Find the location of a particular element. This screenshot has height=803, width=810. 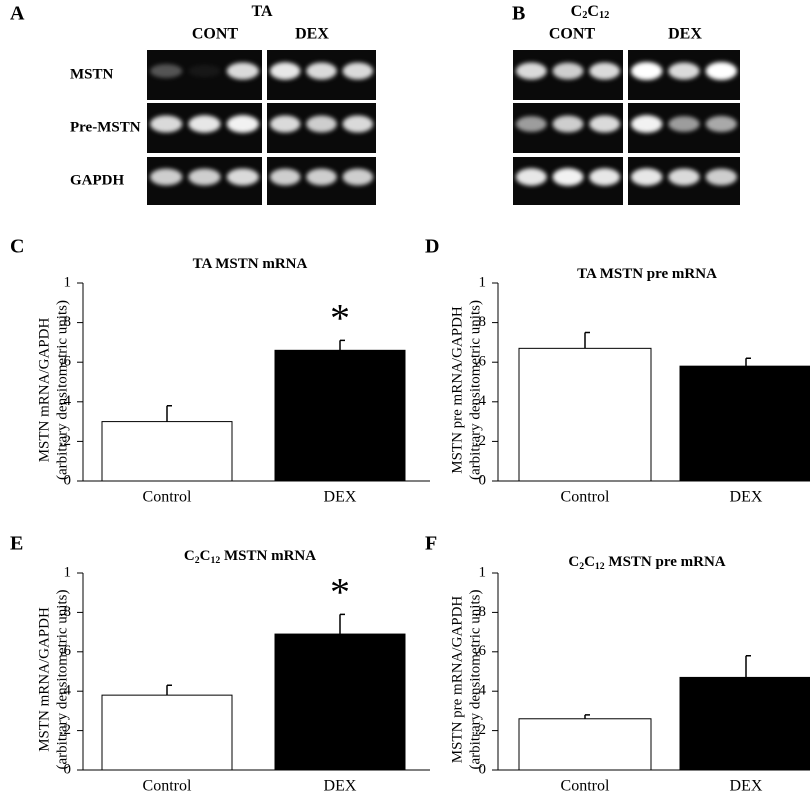

annotation: * is located at coordinates (340, 592).